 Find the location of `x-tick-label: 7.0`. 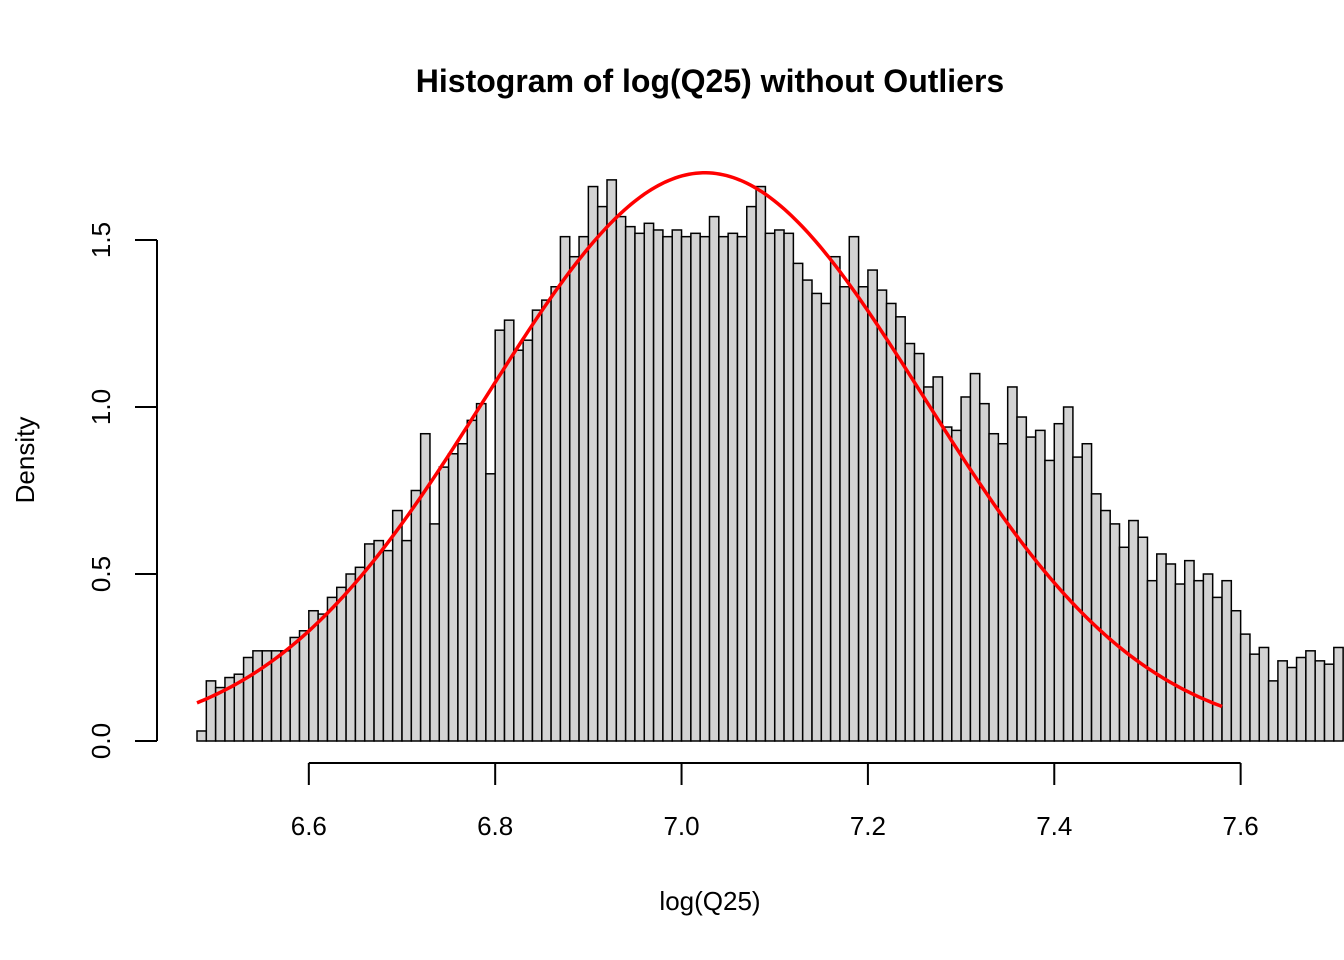

x-tick-label: 7.0 is located at coordinates (681, 826).